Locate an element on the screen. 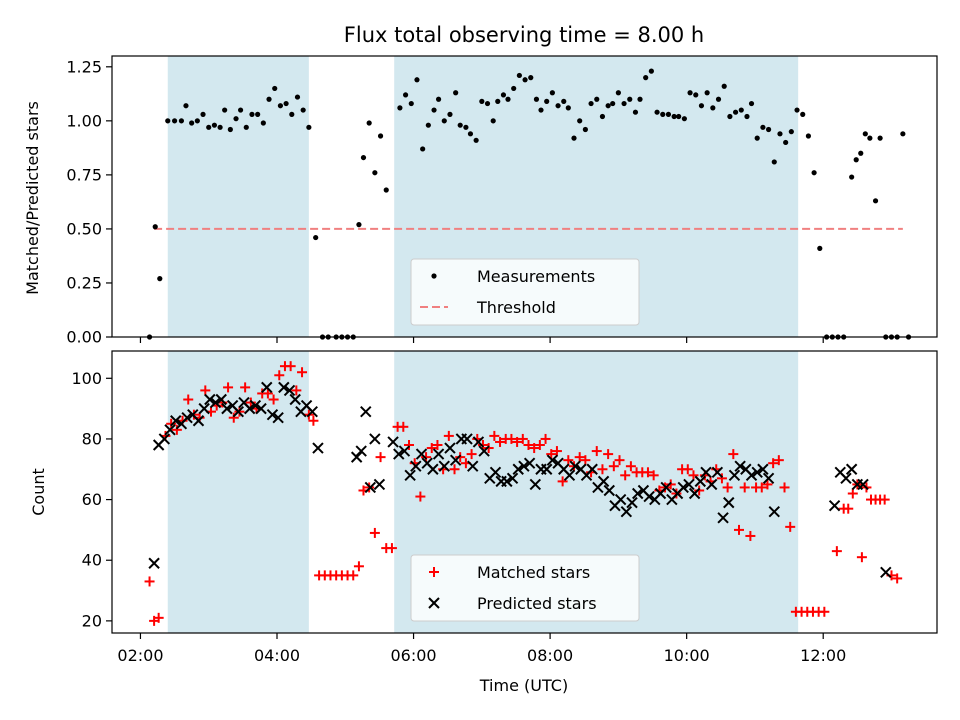 The image size is (960, 720). bottom-y-tick-label: 20 is located at coordinates (92, 620).